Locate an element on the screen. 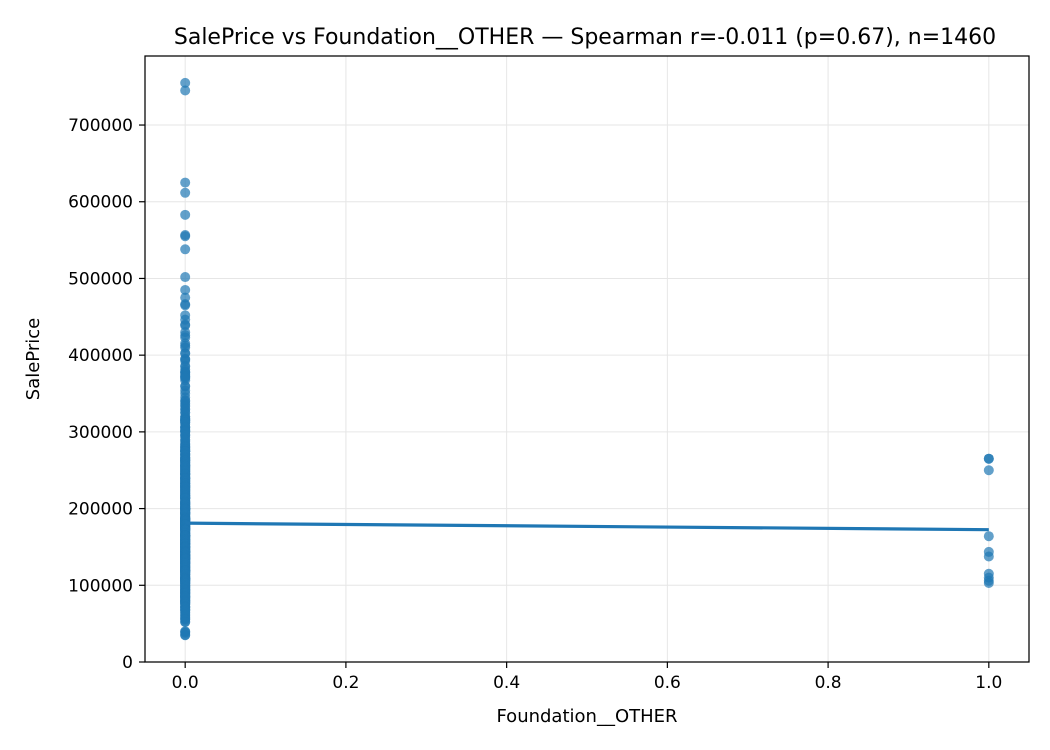 This screenshot has width=1050, height=750. y-tick-label: 300000 is located at coordinates (100, 433).